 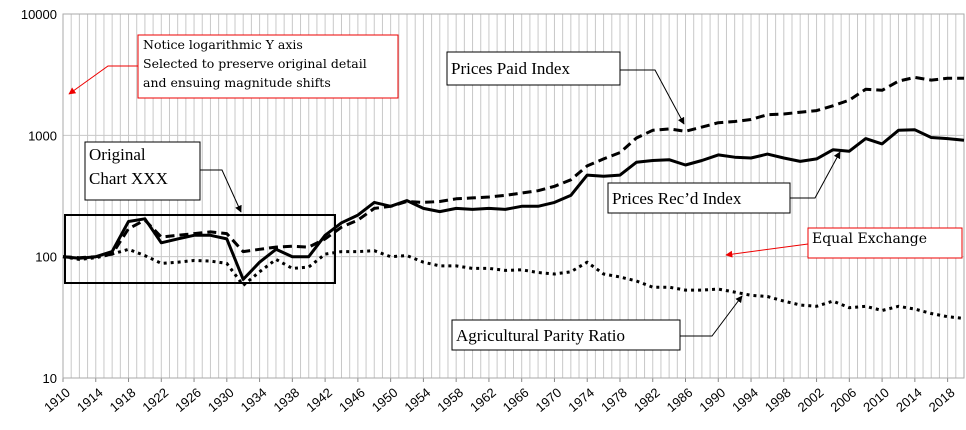 What do you see at coordinates (221, 400) in the screenshot?
I see `x-tick-label: 1930` at bounding box center [221, 400].